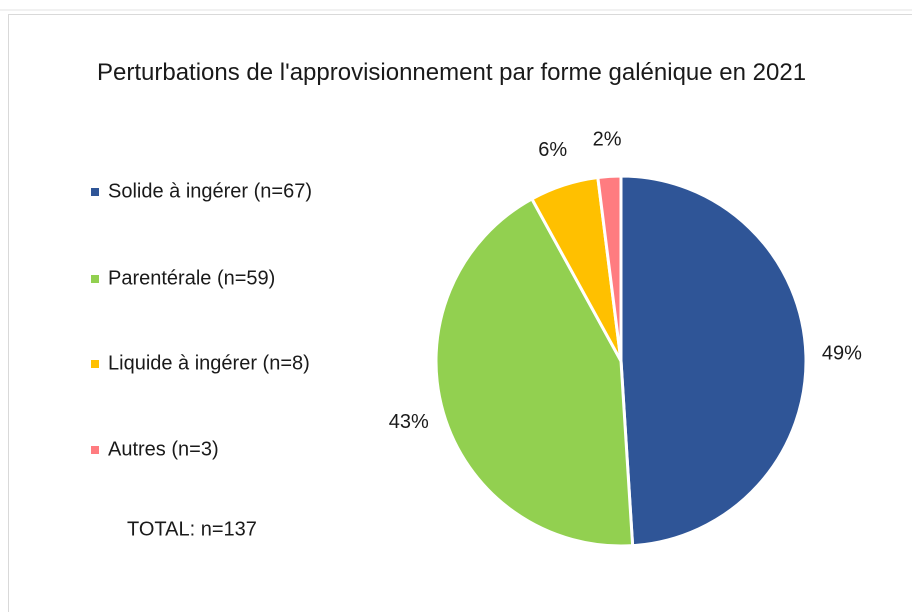 This screenshot has height=612, width=912. What do you see at coordinates (607, 140) in the screenshot?
I see `data-label: 2%` at bounding box center [607, 140].